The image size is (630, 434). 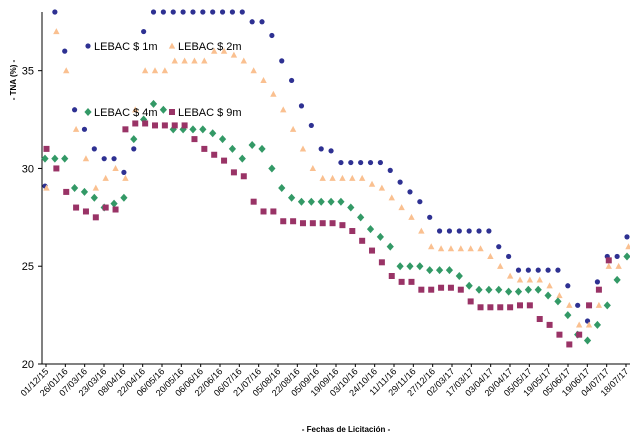 What do you see at coordinates (210, 47) in the screenshot?
I see `legend-label: LEBAC $ 2m` at bounding box center [210, 47].